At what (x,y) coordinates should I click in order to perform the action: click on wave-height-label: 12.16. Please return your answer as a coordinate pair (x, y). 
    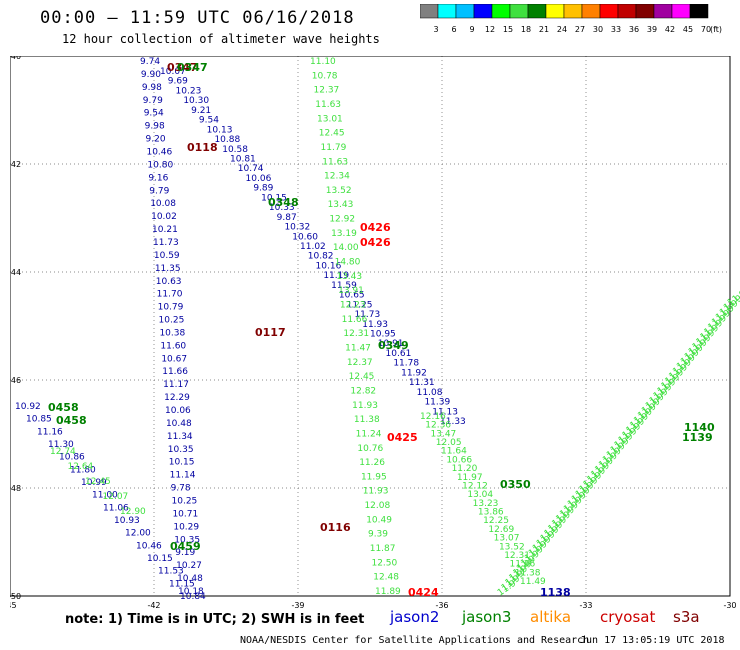
    Looking at the image, I should click on (433, 417).